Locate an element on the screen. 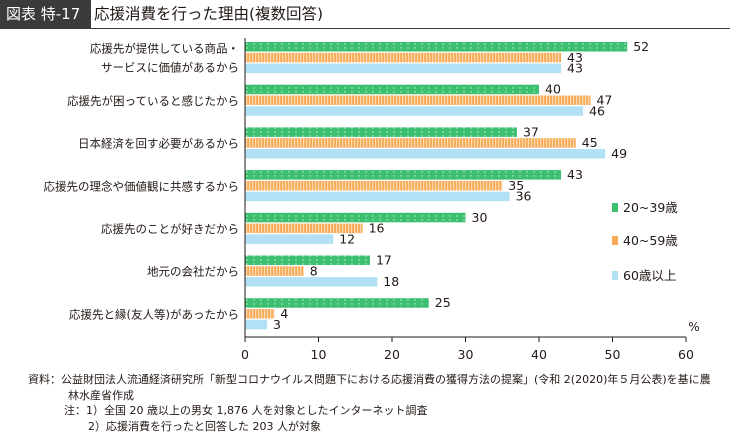  note-2: 2）応援消費を行ったと回答した 203 人が対象 is located at coordinates (204, 426).